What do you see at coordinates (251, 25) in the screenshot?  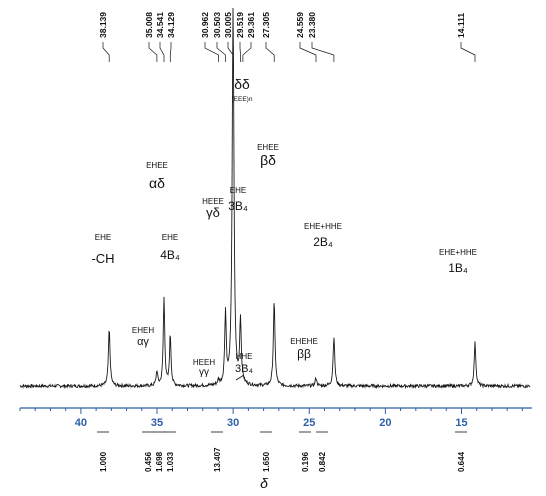 I see `shift-label-text: 29.361` at bounding box center [251, 25].